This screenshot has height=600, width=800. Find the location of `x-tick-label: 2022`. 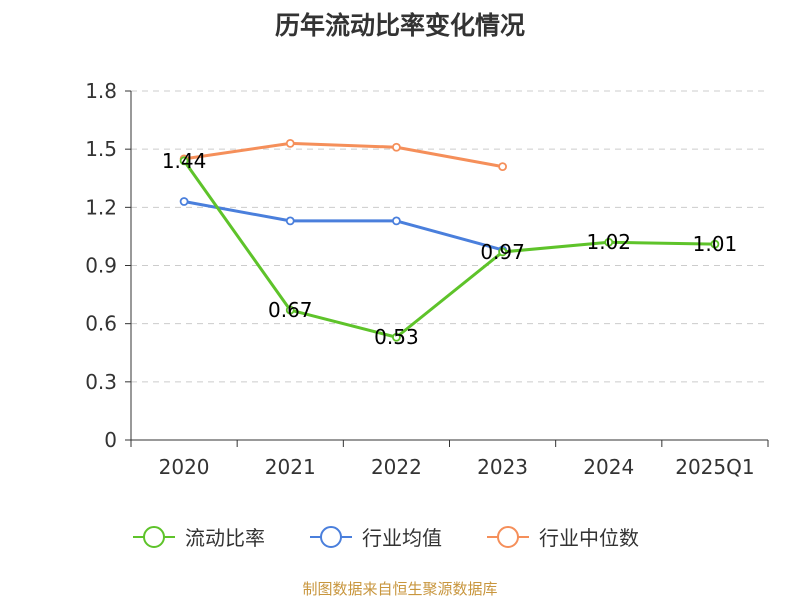

x-tick-label: 2022 is located at coordinates (396, 467).